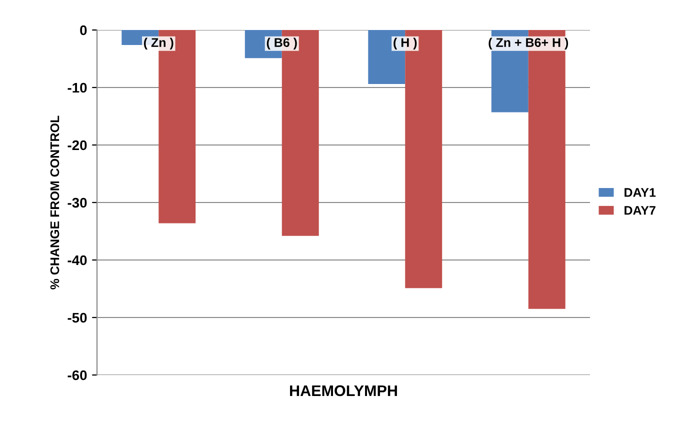 The height and width of the screenshot is (423, 690). What do you see at coordinates (77, 145) in the screenshot?
I see `y-tick-label: -20` at bounding box center [77, 145].